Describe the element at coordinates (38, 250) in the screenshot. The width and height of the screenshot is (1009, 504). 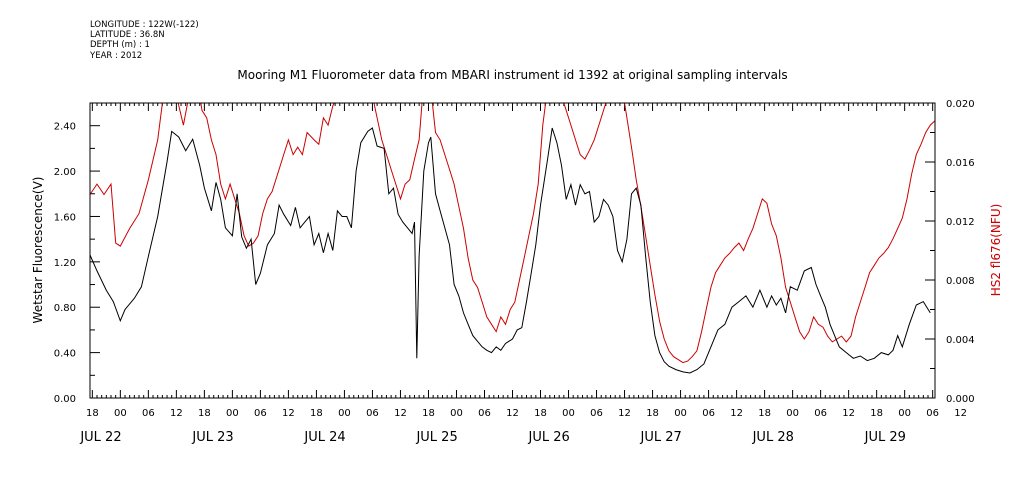
I see `left-axis-label: Wetstar Fluorescence(V)` at that location.